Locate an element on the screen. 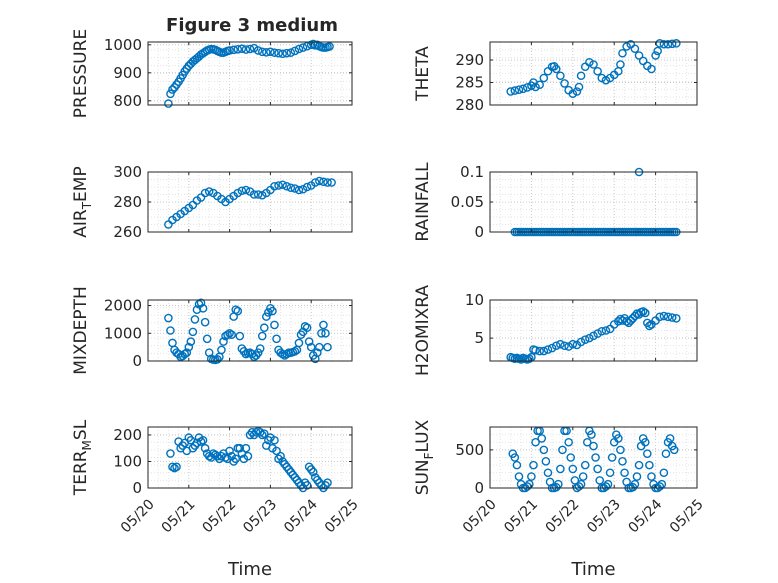 The image size is (778, 583). plot-area is located at coordinates (593, 73).